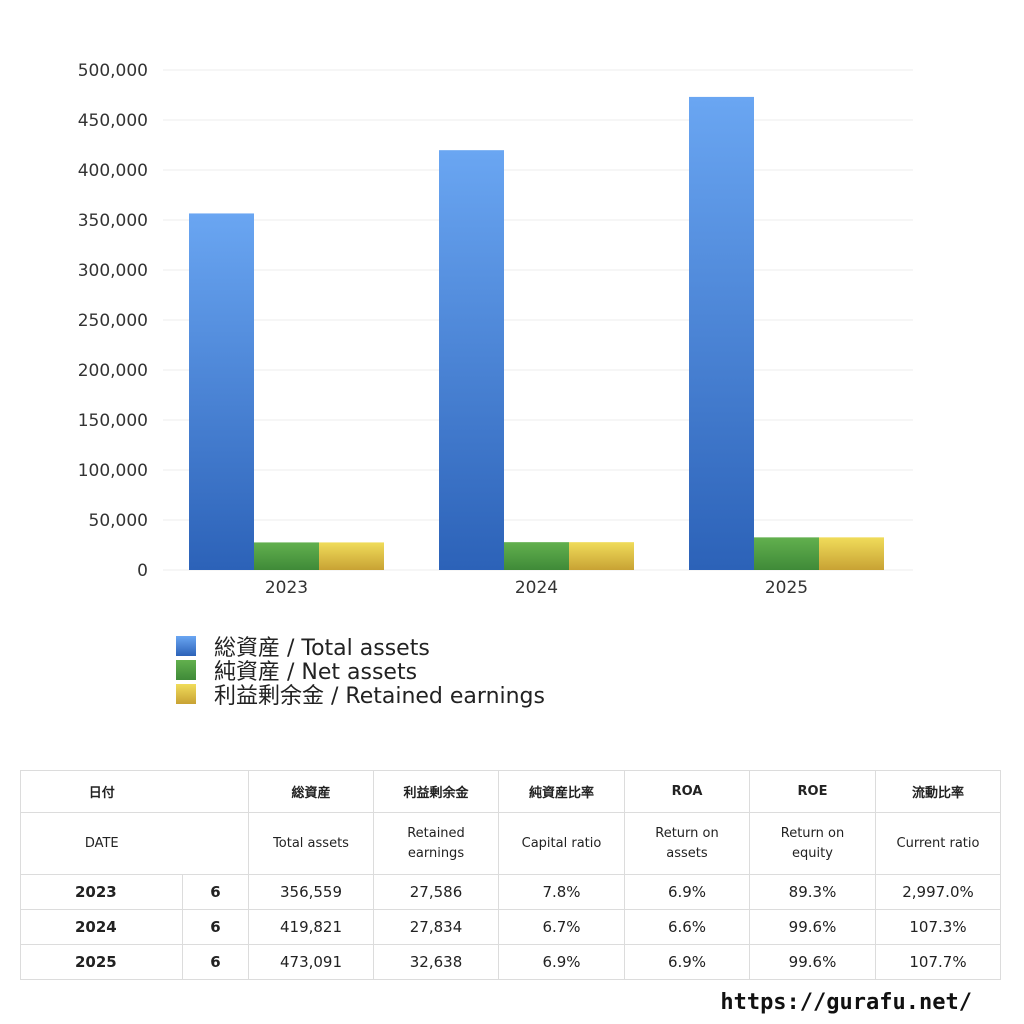 This screenshot has height=1024, width=1024. Describe the element at coordinates (311, 962) in the screenshot. I see `cell-total-assets: 473,091` at that location.